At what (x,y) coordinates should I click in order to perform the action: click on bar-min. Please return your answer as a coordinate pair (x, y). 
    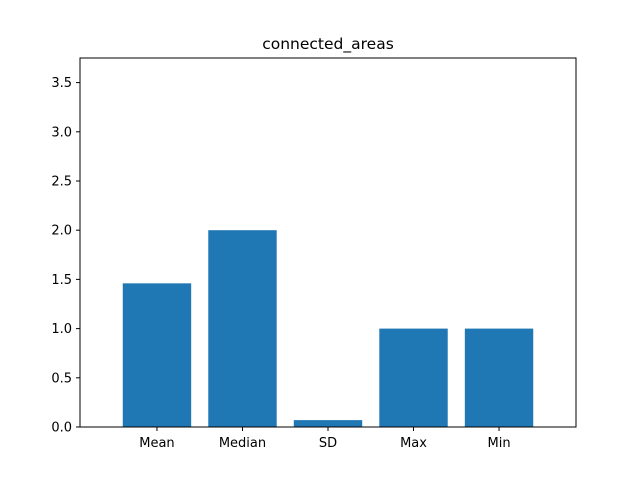
    Looking at the image, I should click on (499, 377).